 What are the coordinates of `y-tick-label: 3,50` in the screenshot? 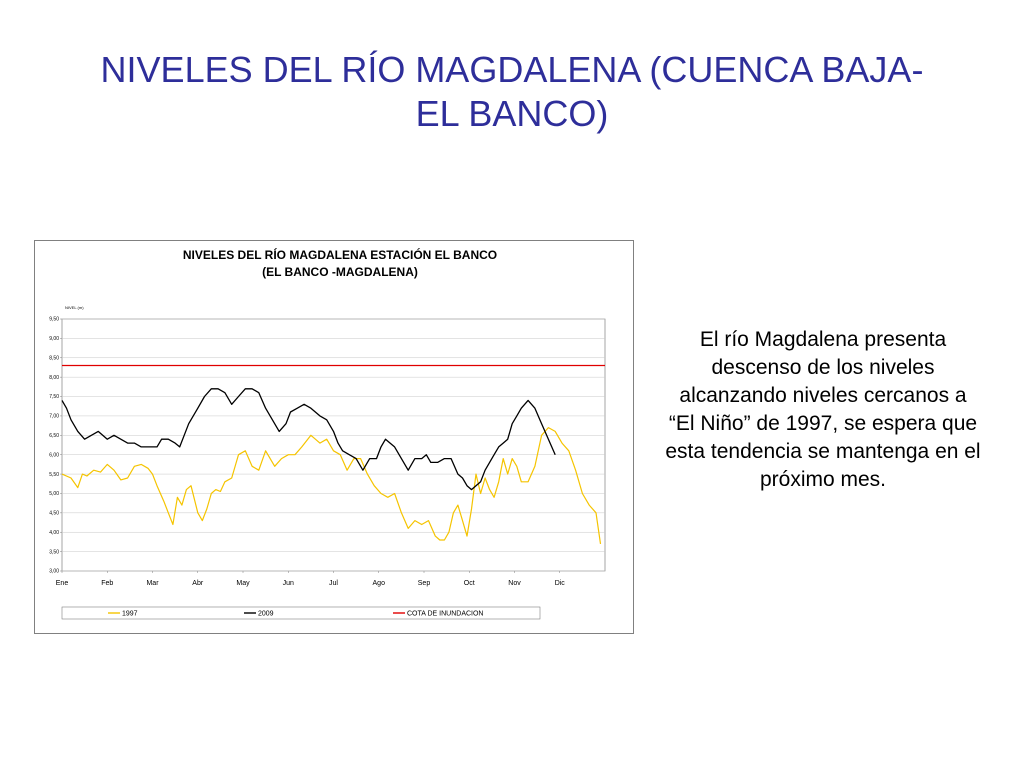 It's located at (54, 552).